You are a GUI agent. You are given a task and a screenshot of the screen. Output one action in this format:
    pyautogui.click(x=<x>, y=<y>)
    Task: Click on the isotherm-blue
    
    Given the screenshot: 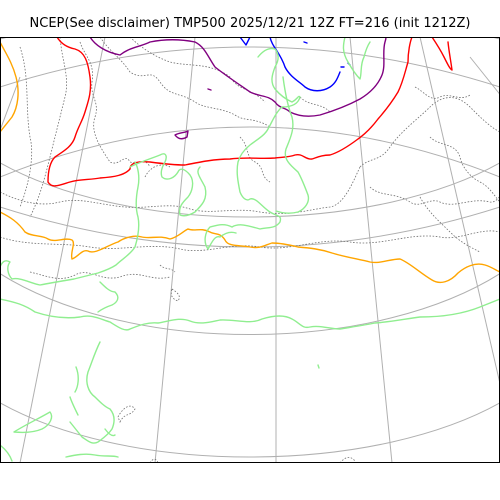 What is the action you would take?
    pyautogui.click(x=295, y=64)
    